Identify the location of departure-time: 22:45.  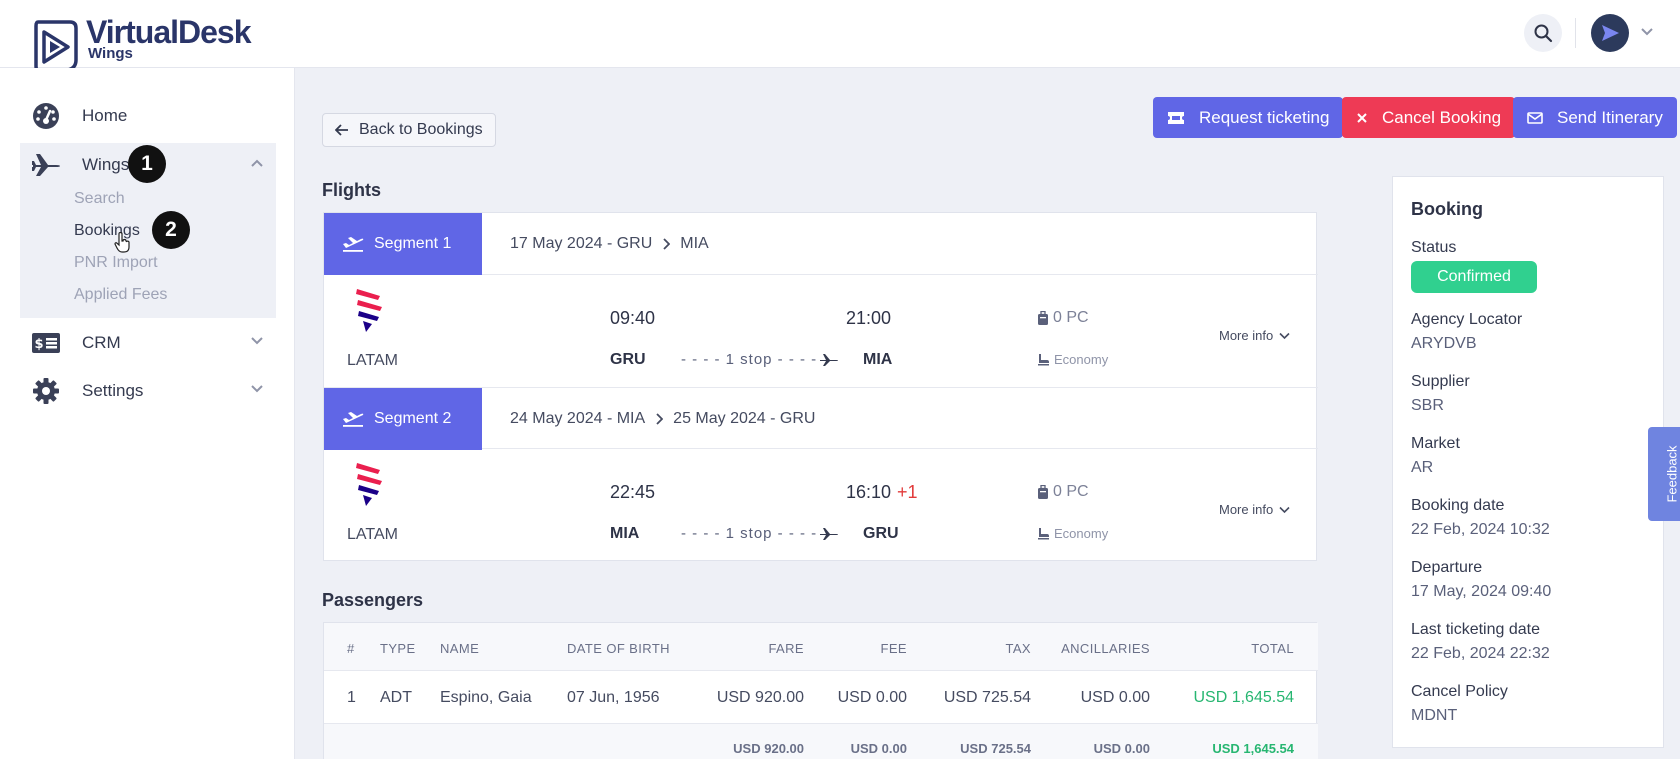
(633, 492).